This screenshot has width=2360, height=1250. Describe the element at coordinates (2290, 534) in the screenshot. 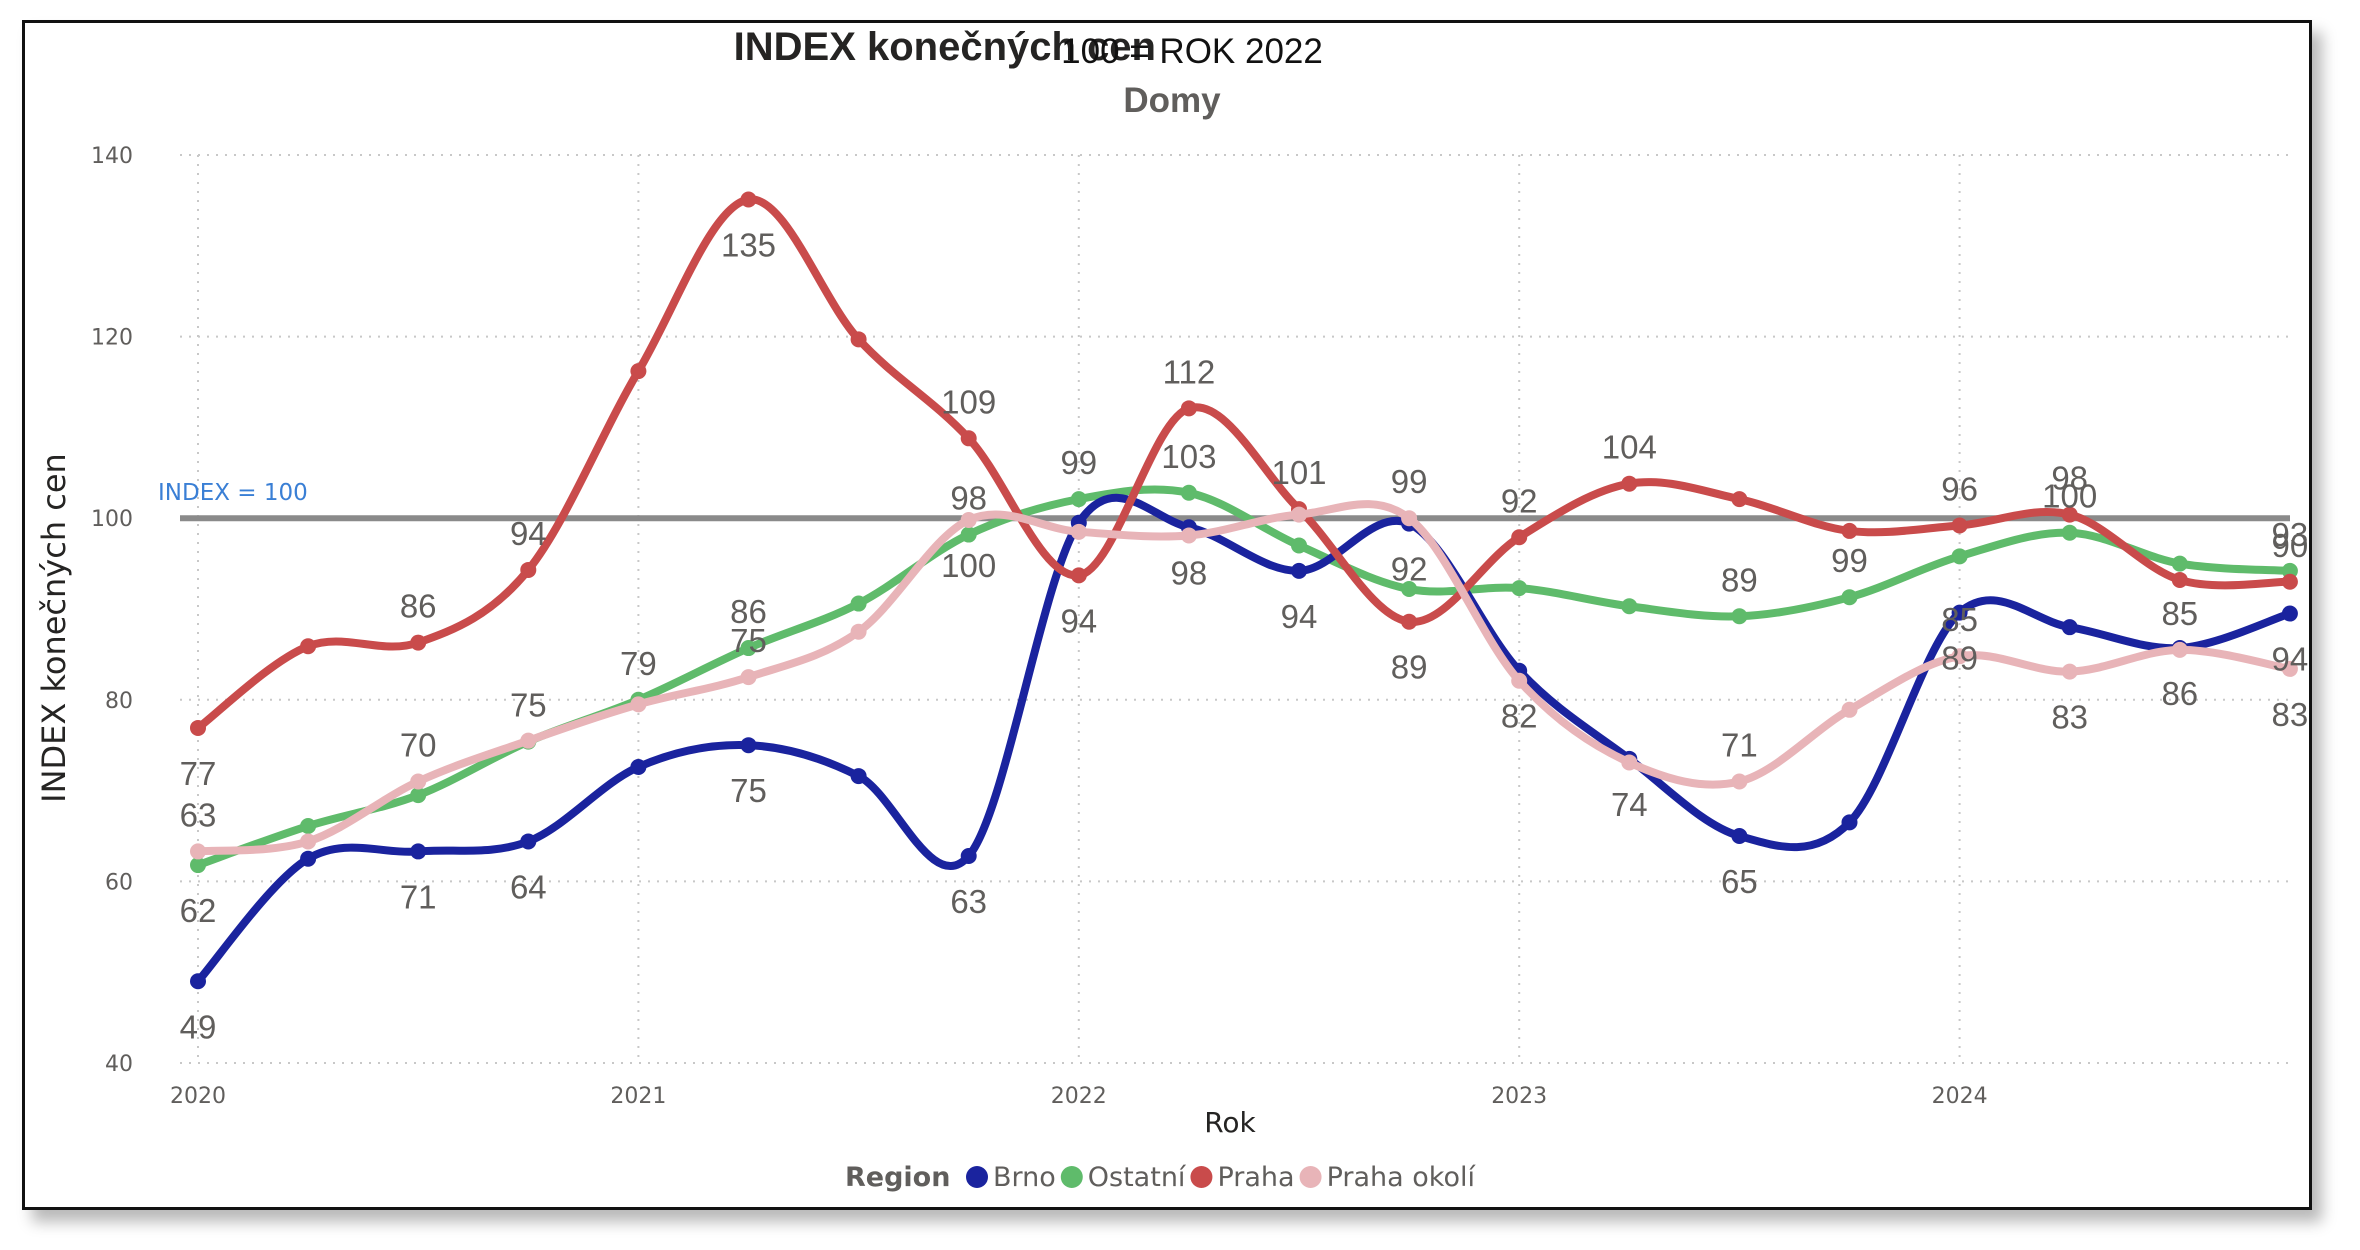

I see `data-label-ostatni: 93` at that location.